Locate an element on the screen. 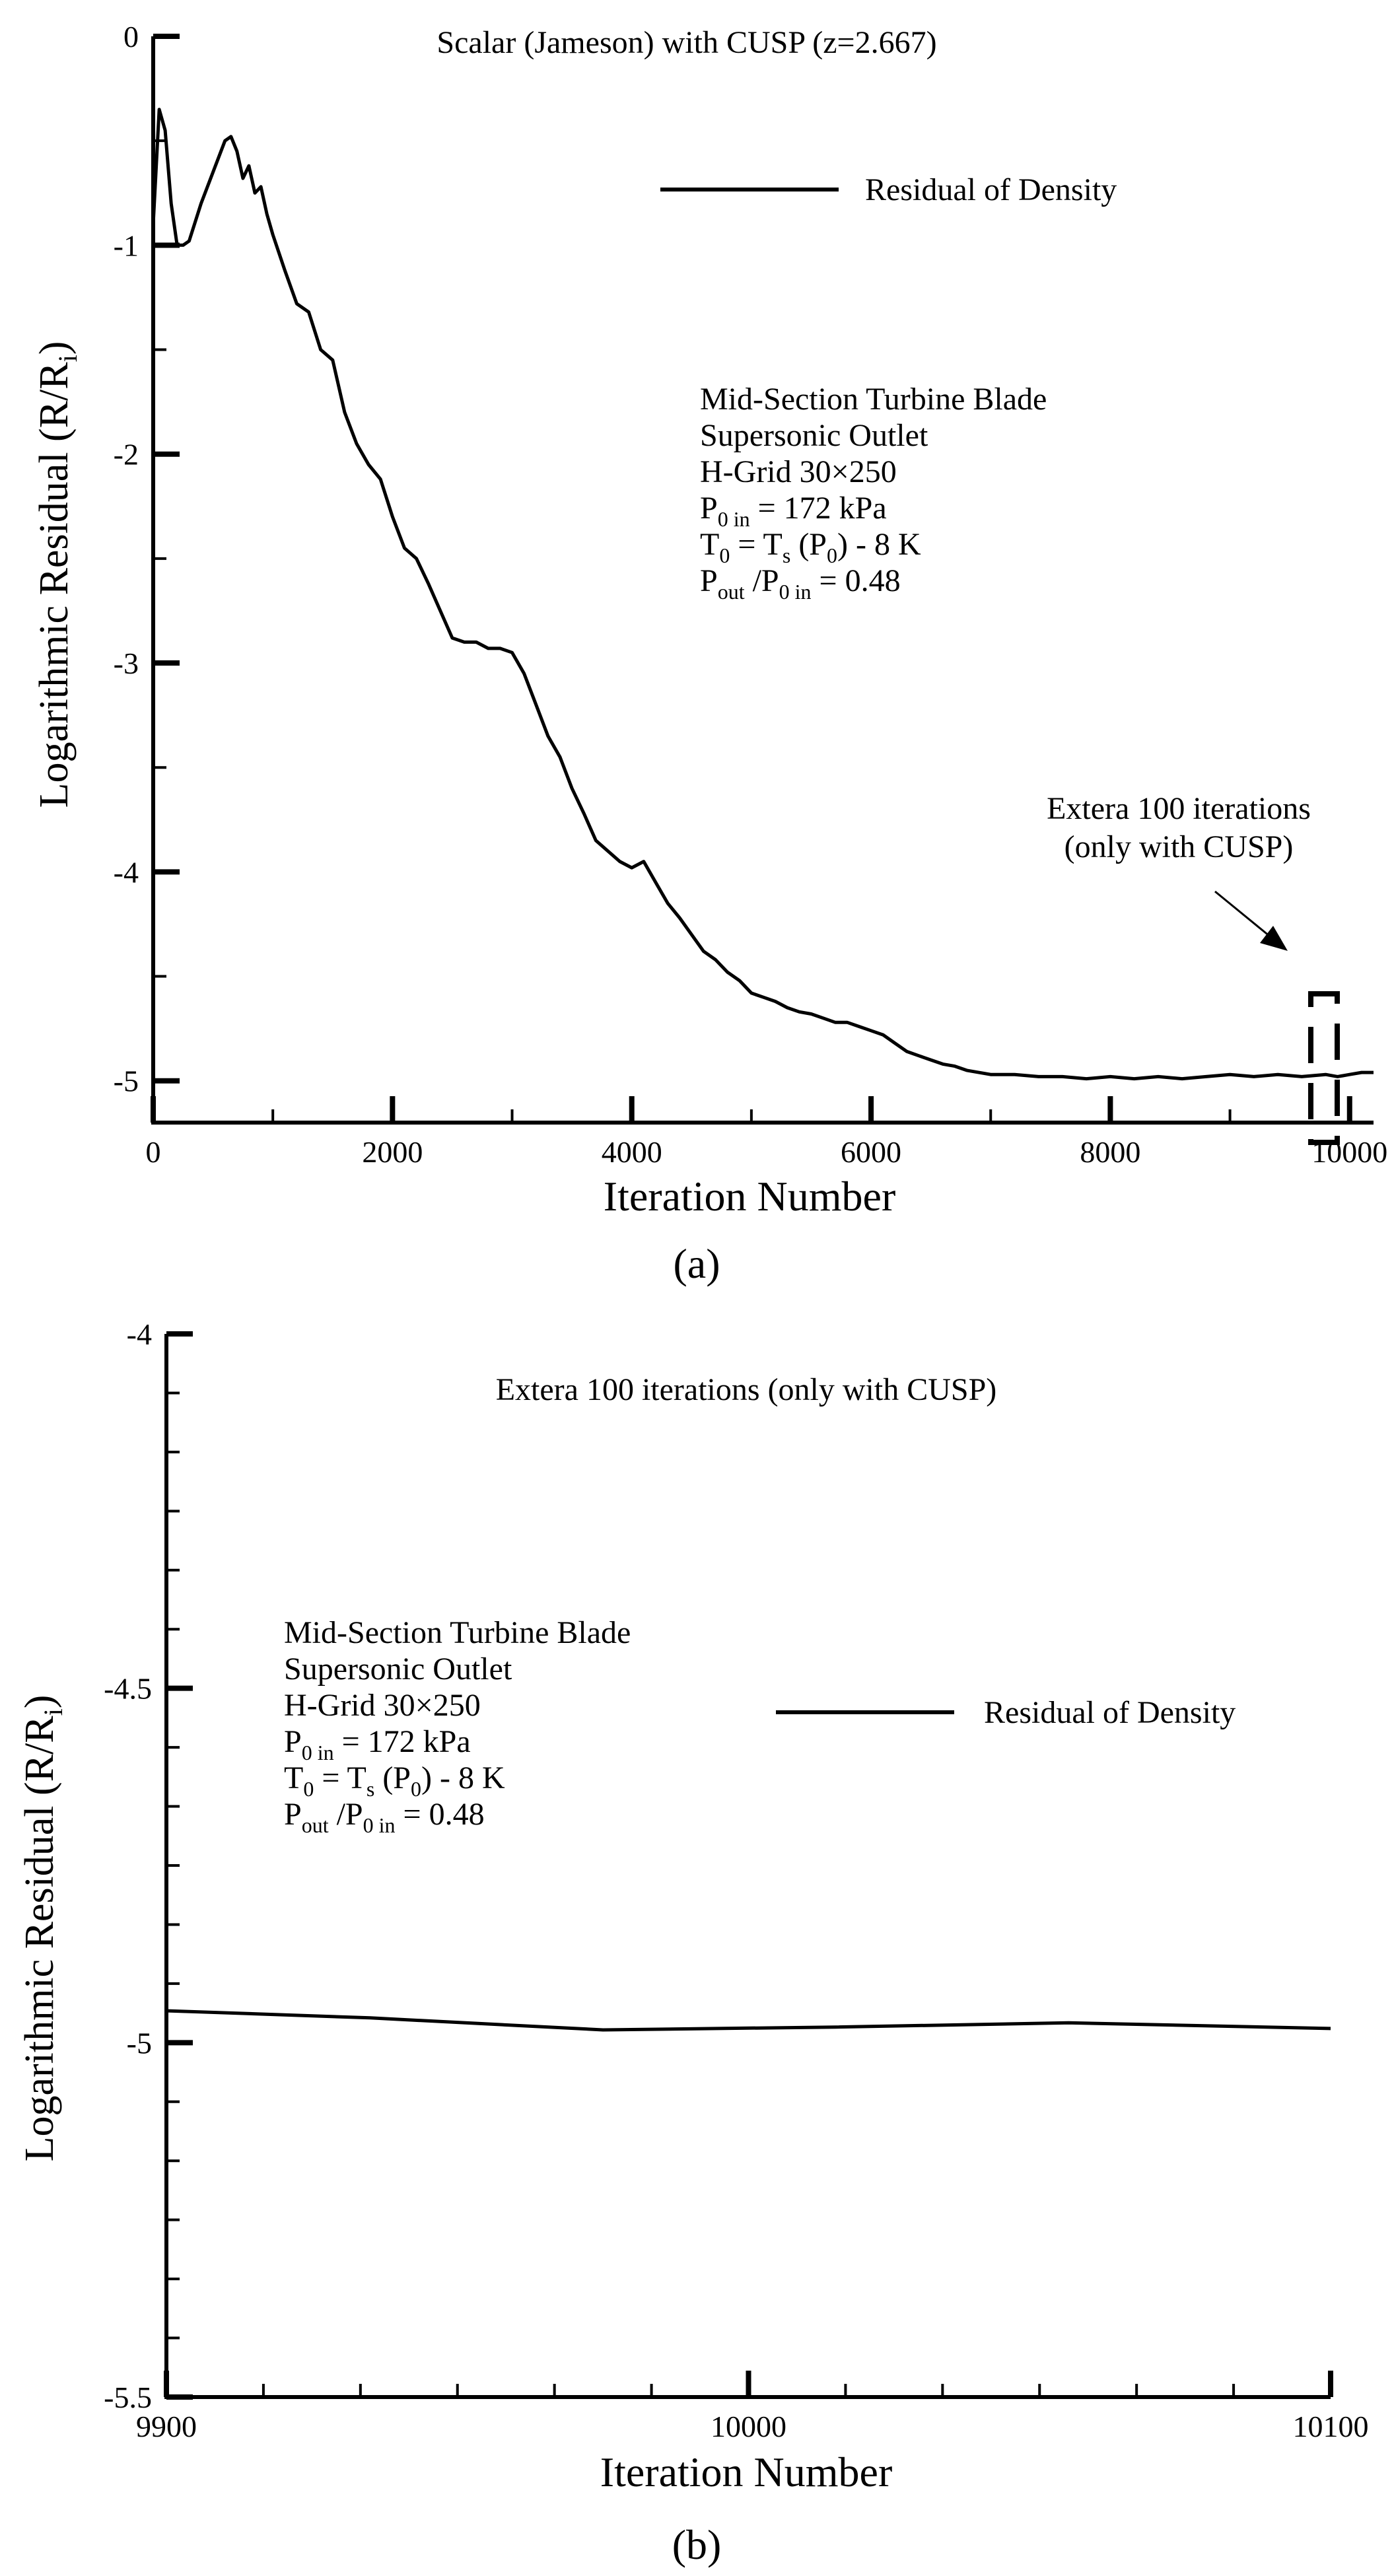 The width and height of the screenshot is (1394, 2576). chart-a-zoom-box is located at coordinates (1324, 1068).